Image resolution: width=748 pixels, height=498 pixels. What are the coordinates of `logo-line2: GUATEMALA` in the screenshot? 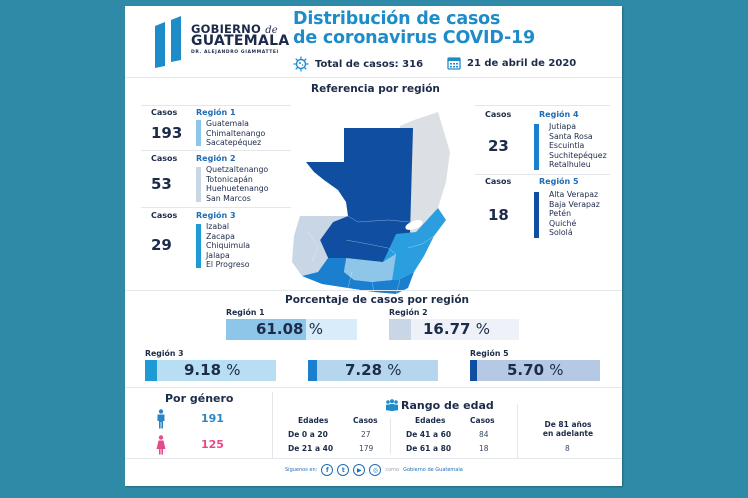 It's located at (240, 41).